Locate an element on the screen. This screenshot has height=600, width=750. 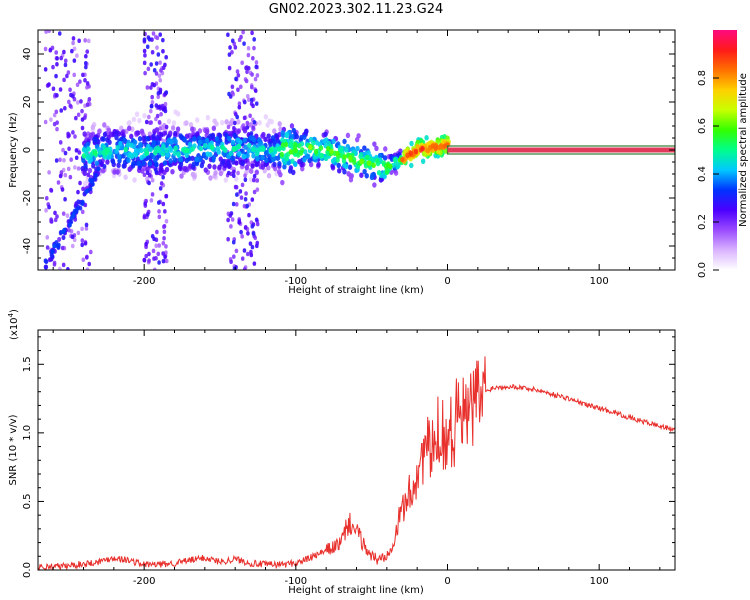
colorbar-tick-label: 0.8 is located at coordinates (702, 78).